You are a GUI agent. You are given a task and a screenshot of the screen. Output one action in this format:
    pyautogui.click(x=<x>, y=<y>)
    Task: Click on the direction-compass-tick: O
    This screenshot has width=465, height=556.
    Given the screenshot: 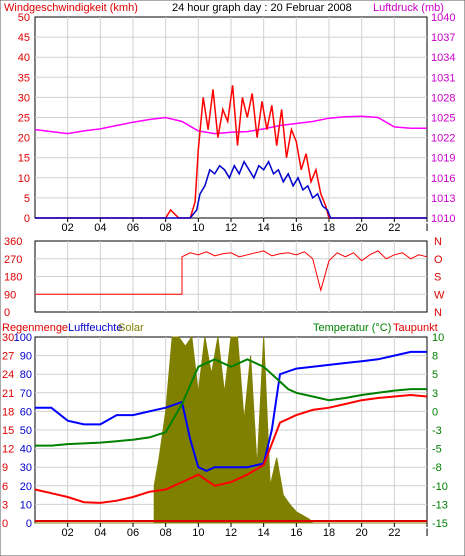 What is the action you would take?
    pyautogui.click(x=438, y=260)
    